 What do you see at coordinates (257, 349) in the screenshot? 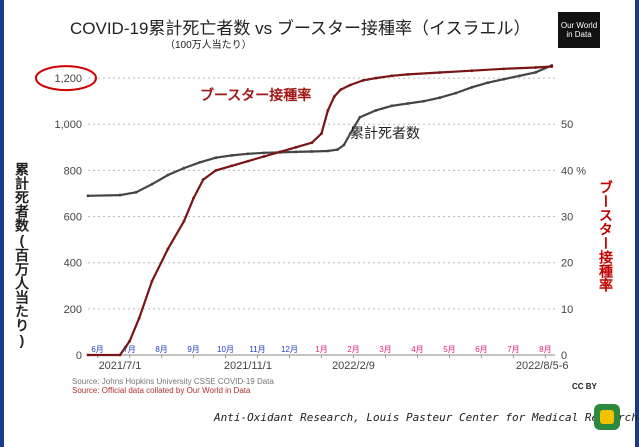
I see `month-label: 11月` at bounding box center [257, 349].